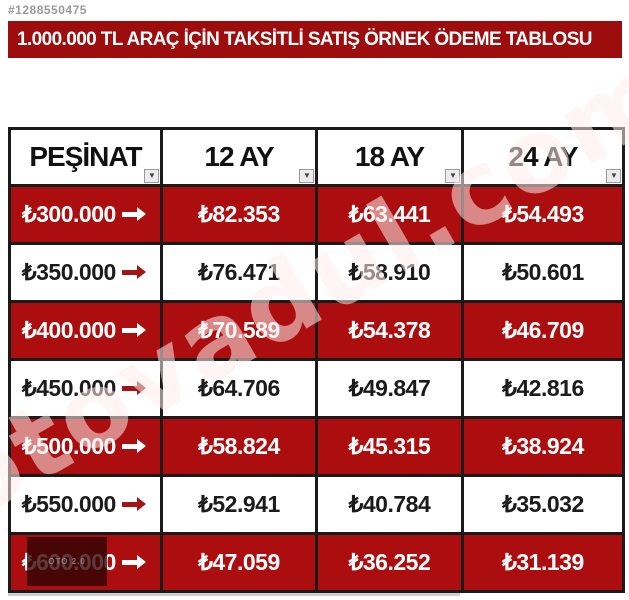 This screenshot has width=629, height=600. What do you see at coordinates (69, 330) in the screenshot?
I see `pesinat-value: ₺400.000` at bounding box center [69, 330].